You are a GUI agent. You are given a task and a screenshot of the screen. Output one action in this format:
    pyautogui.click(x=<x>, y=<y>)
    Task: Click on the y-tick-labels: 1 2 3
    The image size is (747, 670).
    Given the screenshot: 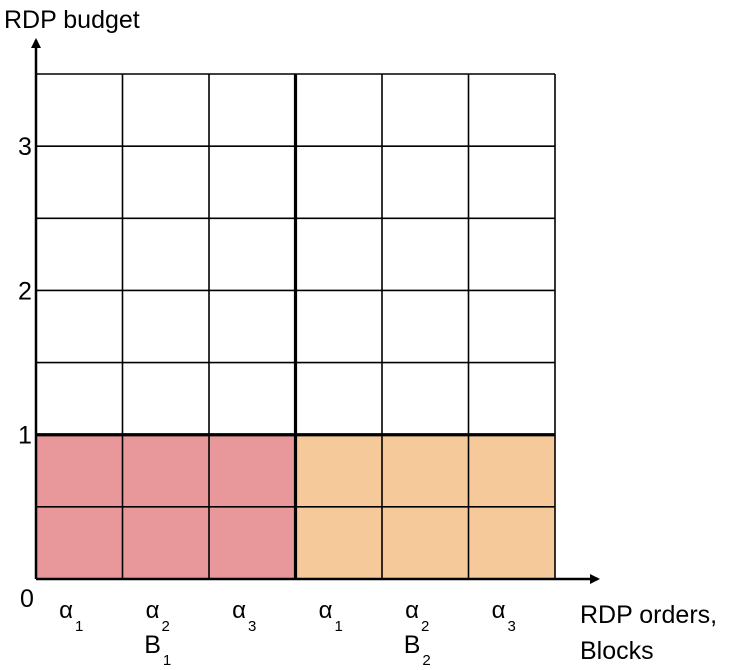 What is the action you would take?
    pyautogui.click(x=25, y=291)
    